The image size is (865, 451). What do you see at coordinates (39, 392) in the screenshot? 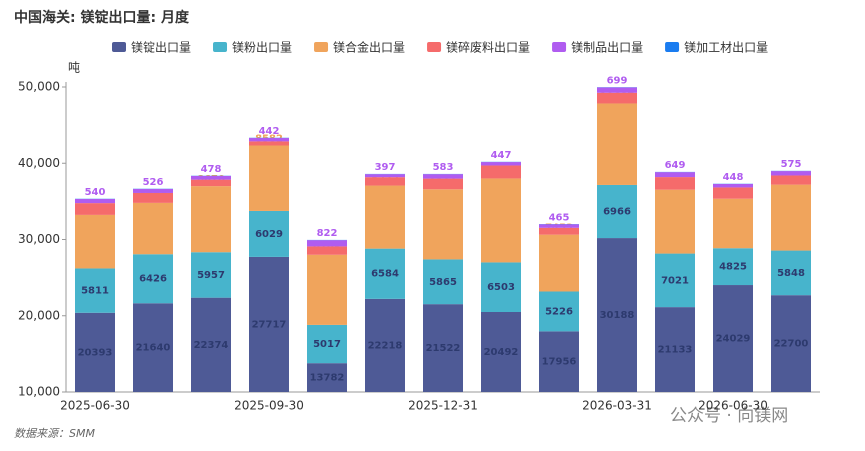
I see `y-tick-label: 10,000` at bounding box center [39, 392].